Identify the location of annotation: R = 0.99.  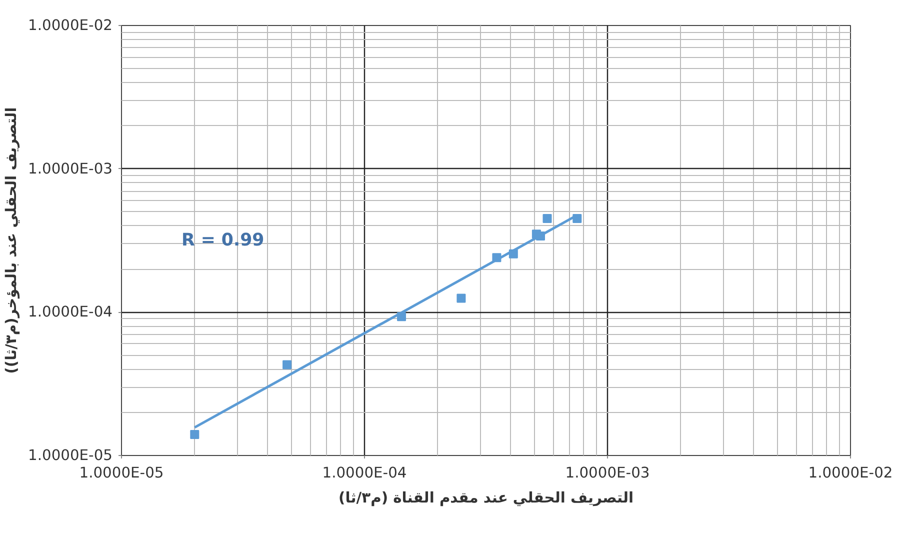
(223, 240).